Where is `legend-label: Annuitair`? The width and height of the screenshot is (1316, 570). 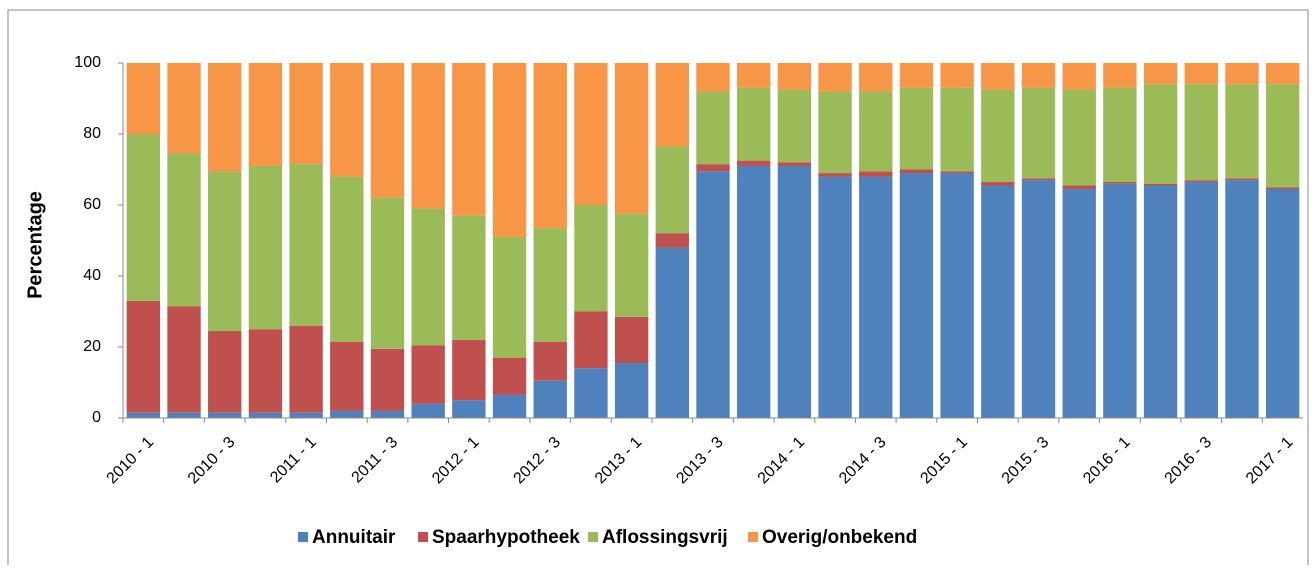
legend-label: Annuitair is located at coordinates (354, 537).